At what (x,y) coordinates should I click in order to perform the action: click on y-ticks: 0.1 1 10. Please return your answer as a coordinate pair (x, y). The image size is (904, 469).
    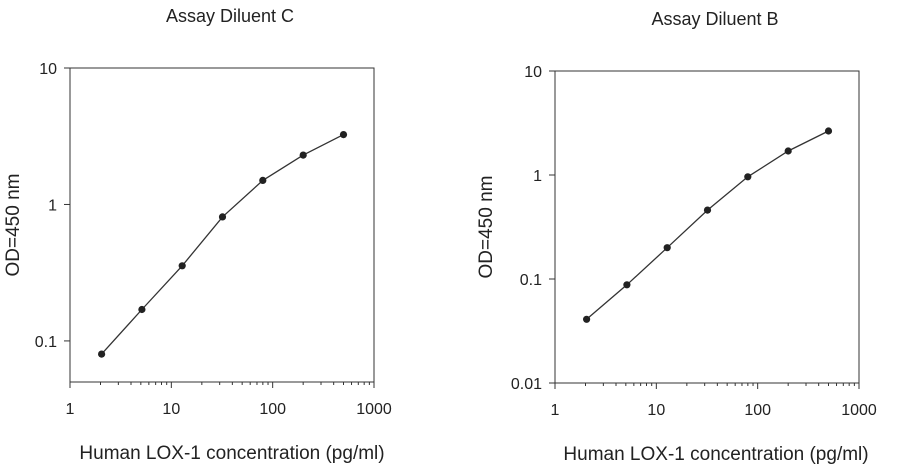
    Looking at the image, I should click on (52, 206).